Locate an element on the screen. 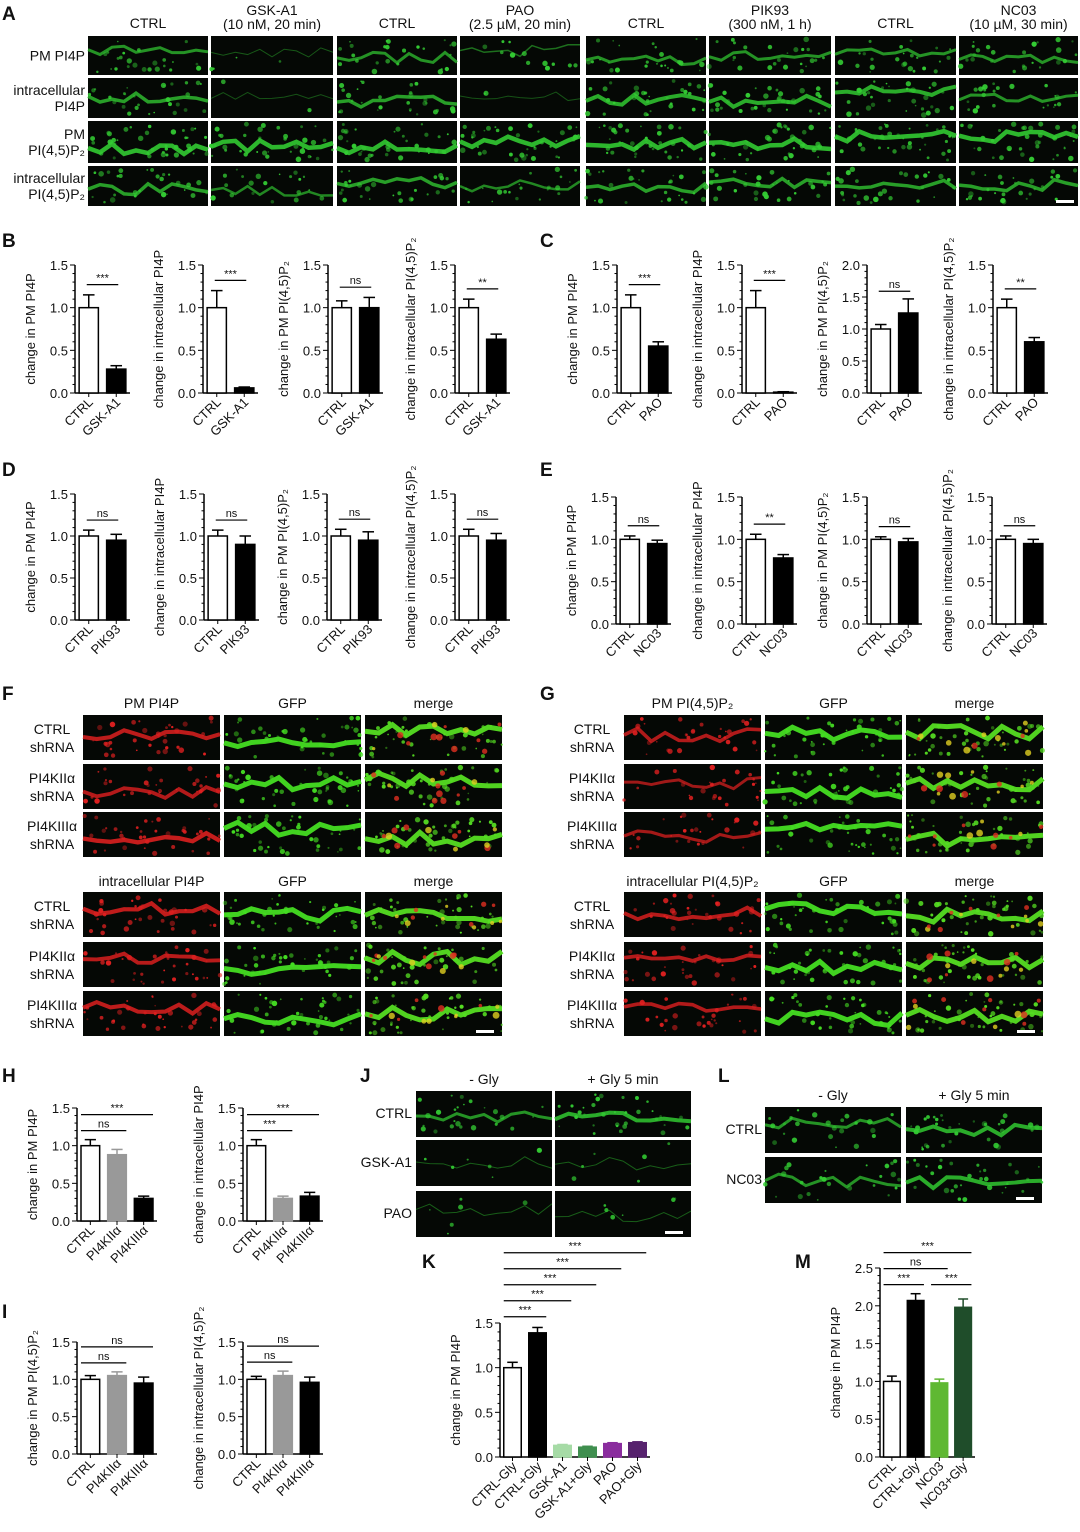  column-header: + Gly 5 min is located at coordinates (973, 1095).